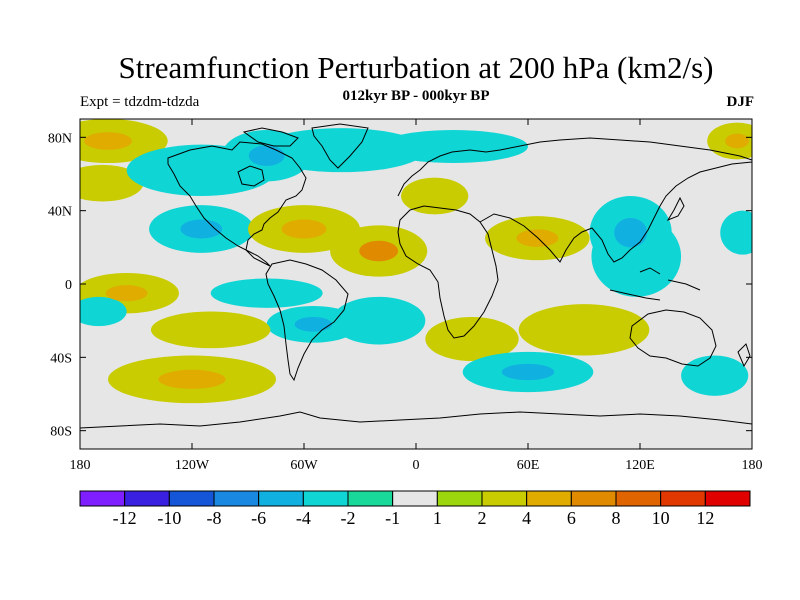 The image size is (800, 600). I want to click on colorbar-label: -10, so click(169, 518).